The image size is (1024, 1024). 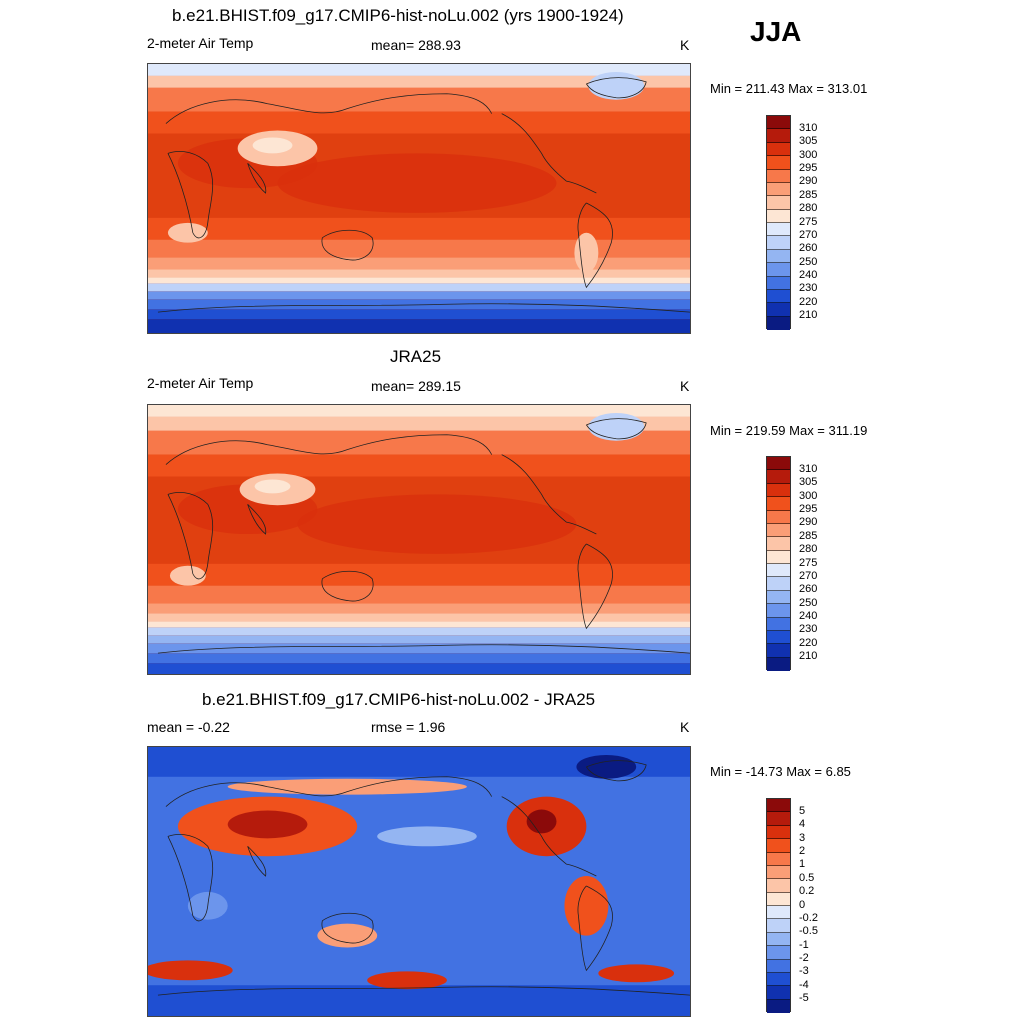 What do you see at coordinates (776, 31) in the screenshot?
I see `season-label: JJA` at bounding box center [776, 31].